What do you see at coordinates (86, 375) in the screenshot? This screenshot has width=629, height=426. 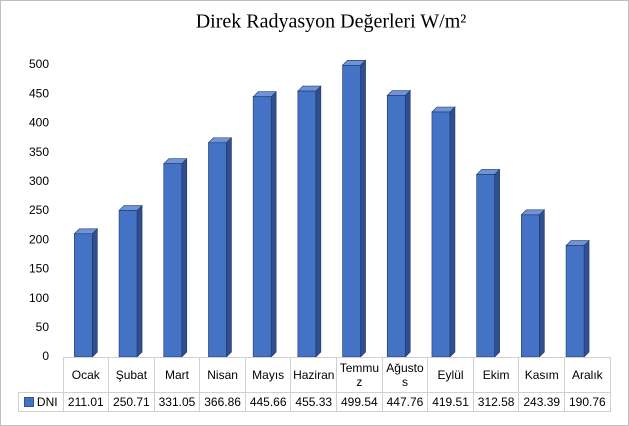 I see `x-tick-label: Ocak` at bounding box center [86, 375].